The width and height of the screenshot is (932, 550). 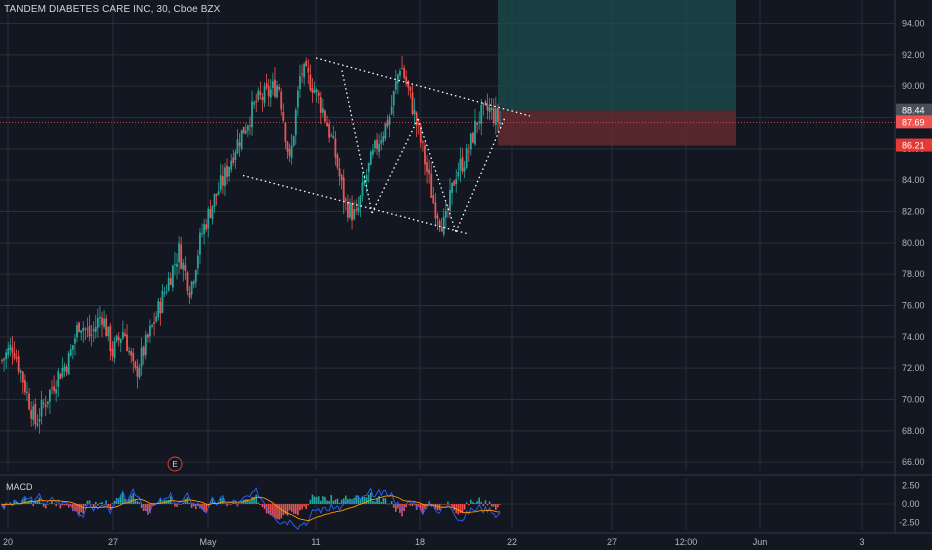 I want to click on price-tick-label: 92.00, so click(x=913, y=55).